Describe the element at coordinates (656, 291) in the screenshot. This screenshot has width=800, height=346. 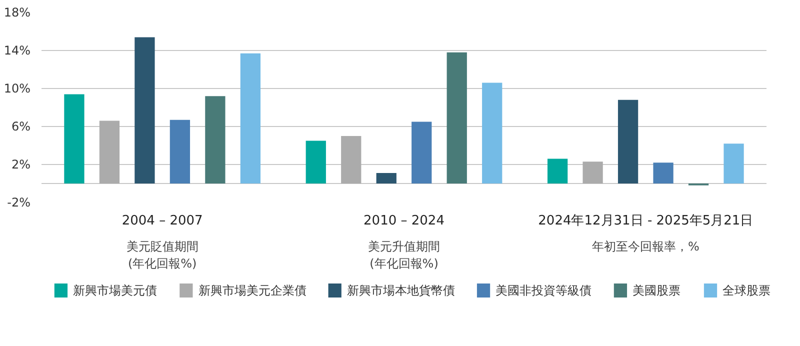
I see `legend-label: 美國股票` at that location.